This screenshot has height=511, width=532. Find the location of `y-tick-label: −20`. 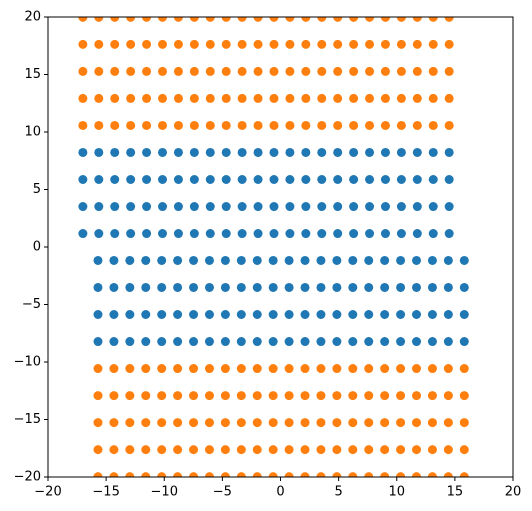

y-tick-label: −20 is located at coordinates (27, 477).